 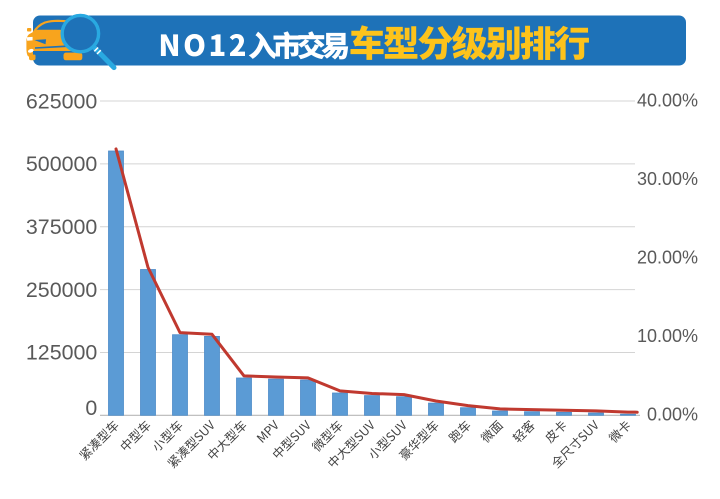 What do you see at coordinates (61, 101) in the screenshot?
I see `svg-text: 625000` at bounding box center [61, 101].